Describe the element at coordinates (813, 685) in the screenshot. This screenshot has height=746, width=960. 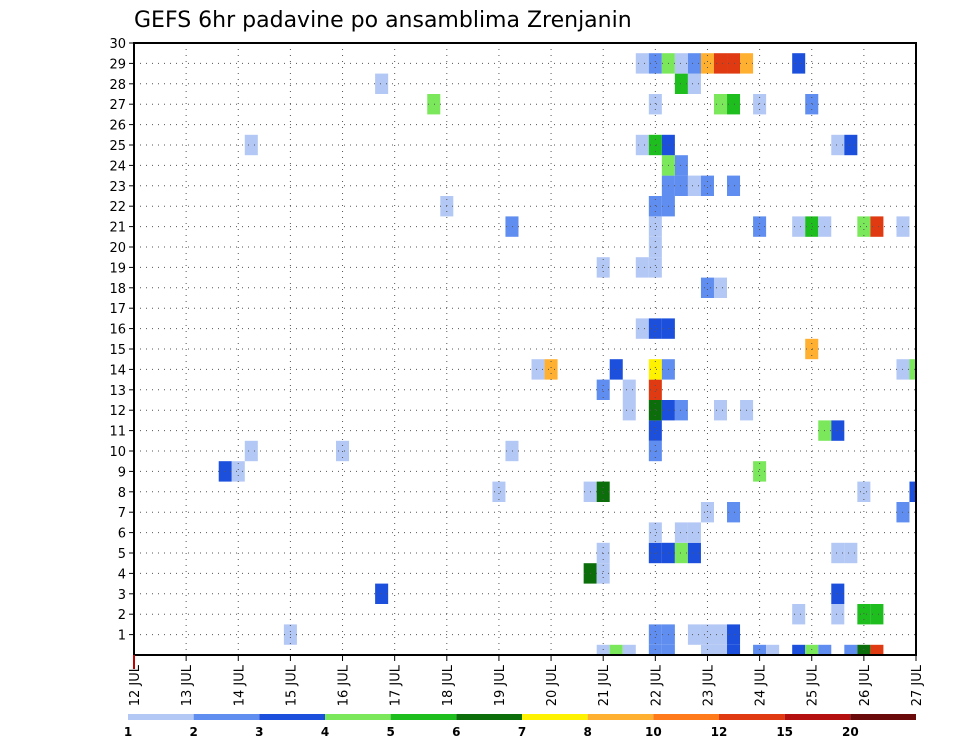
I see `x-tick-label: 25 JUL` at that location.